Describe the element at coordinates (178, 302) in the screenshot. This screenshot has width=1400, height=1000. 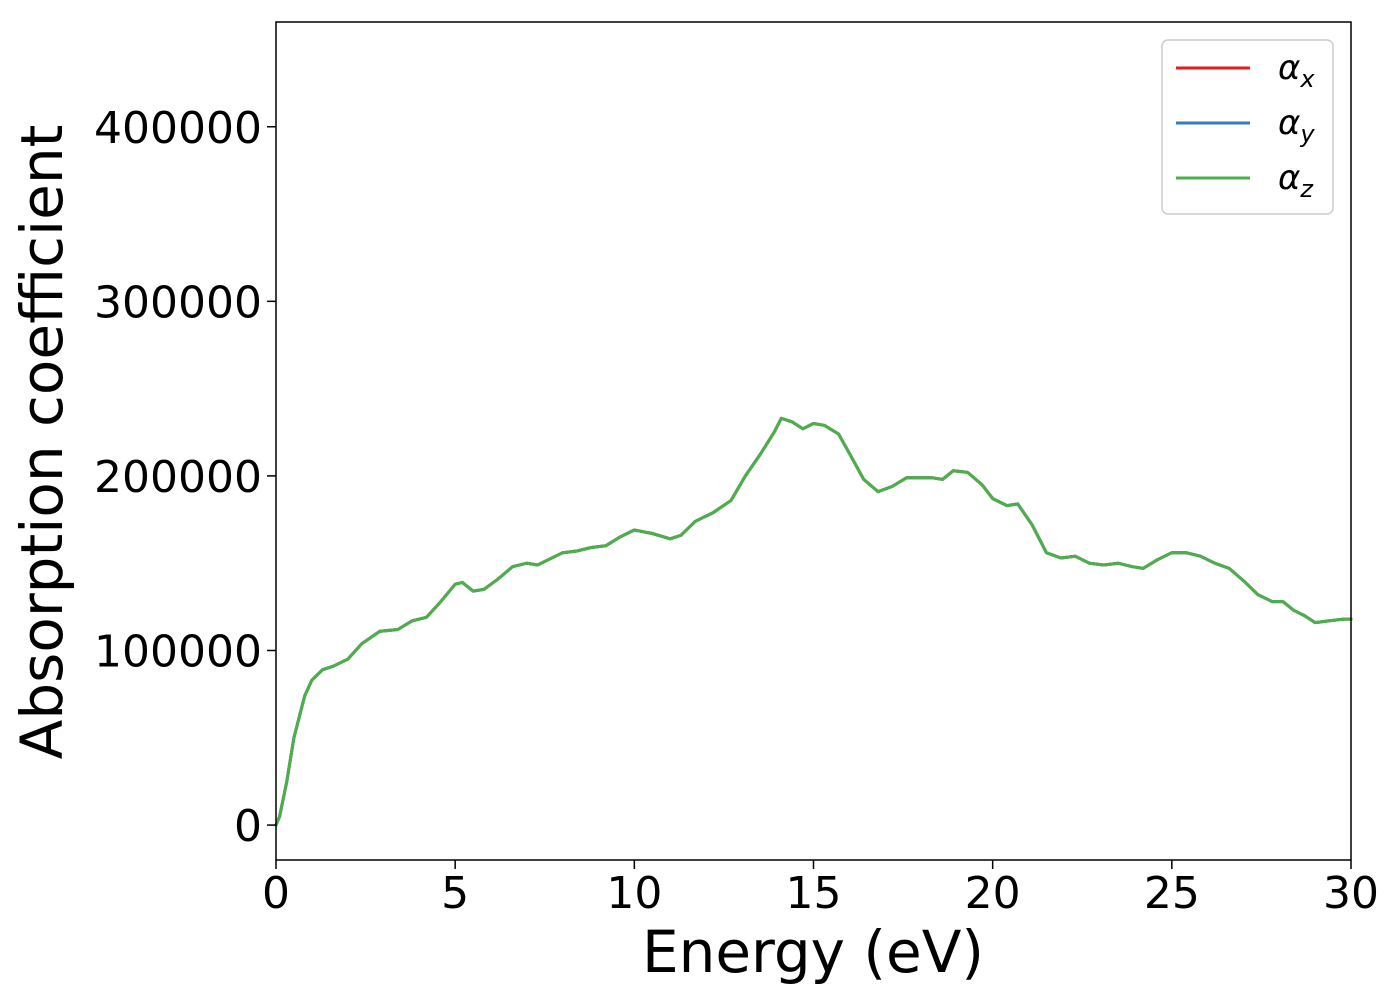
I see `y-tick-label: 300000` at that location.